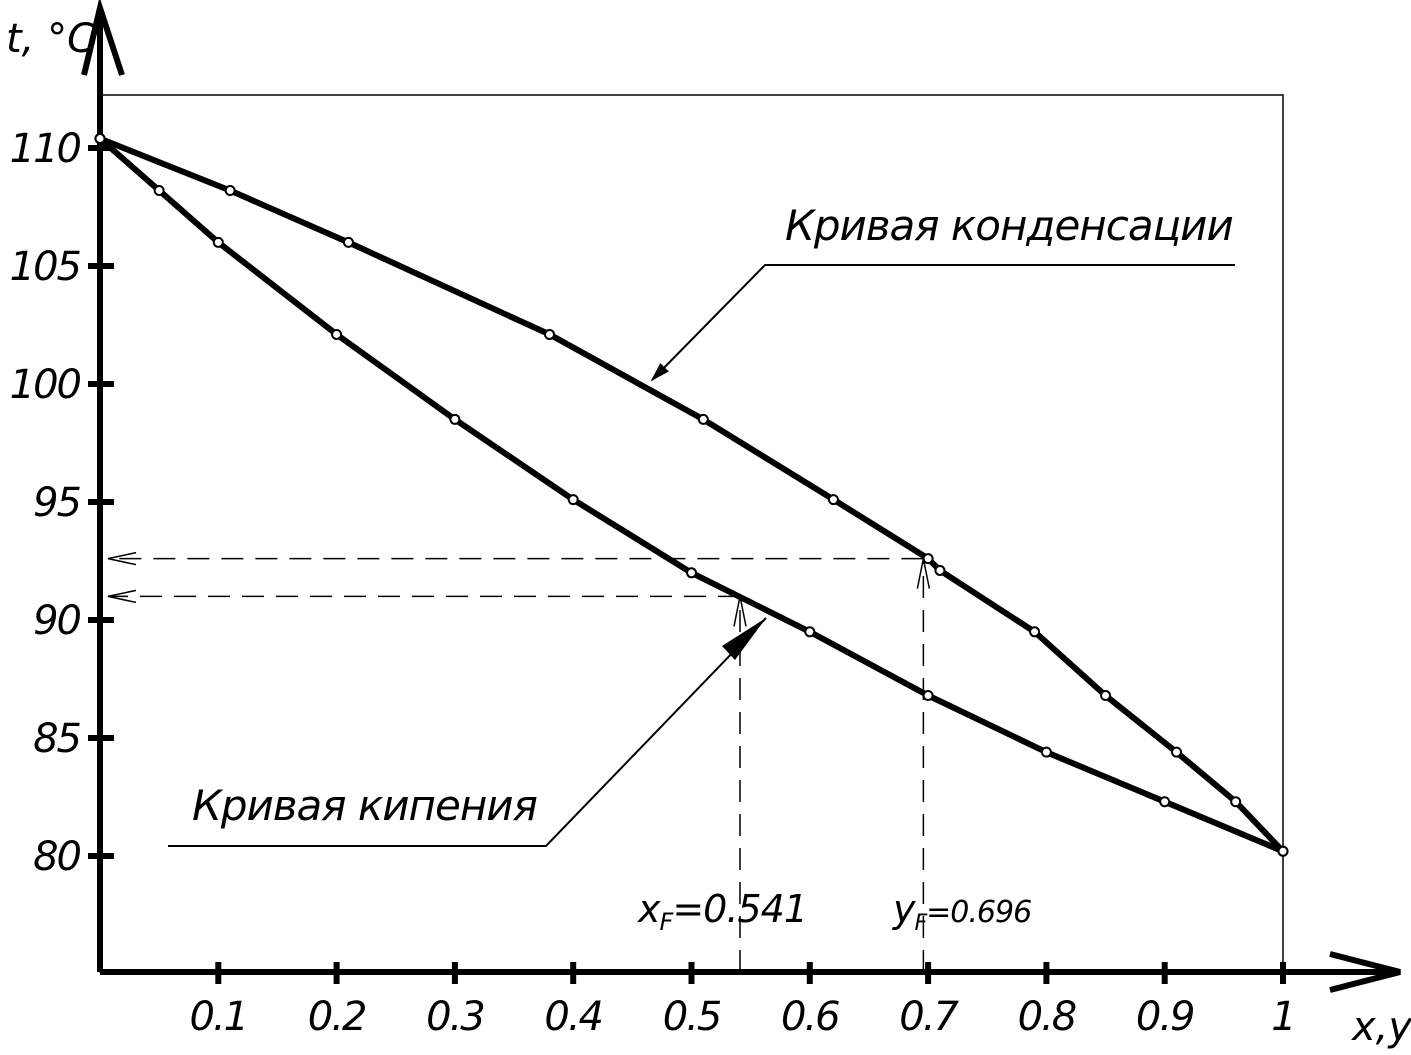 The image size is (1411, 1055). I want to click on y-tick-label: 95, so click(56, 503).